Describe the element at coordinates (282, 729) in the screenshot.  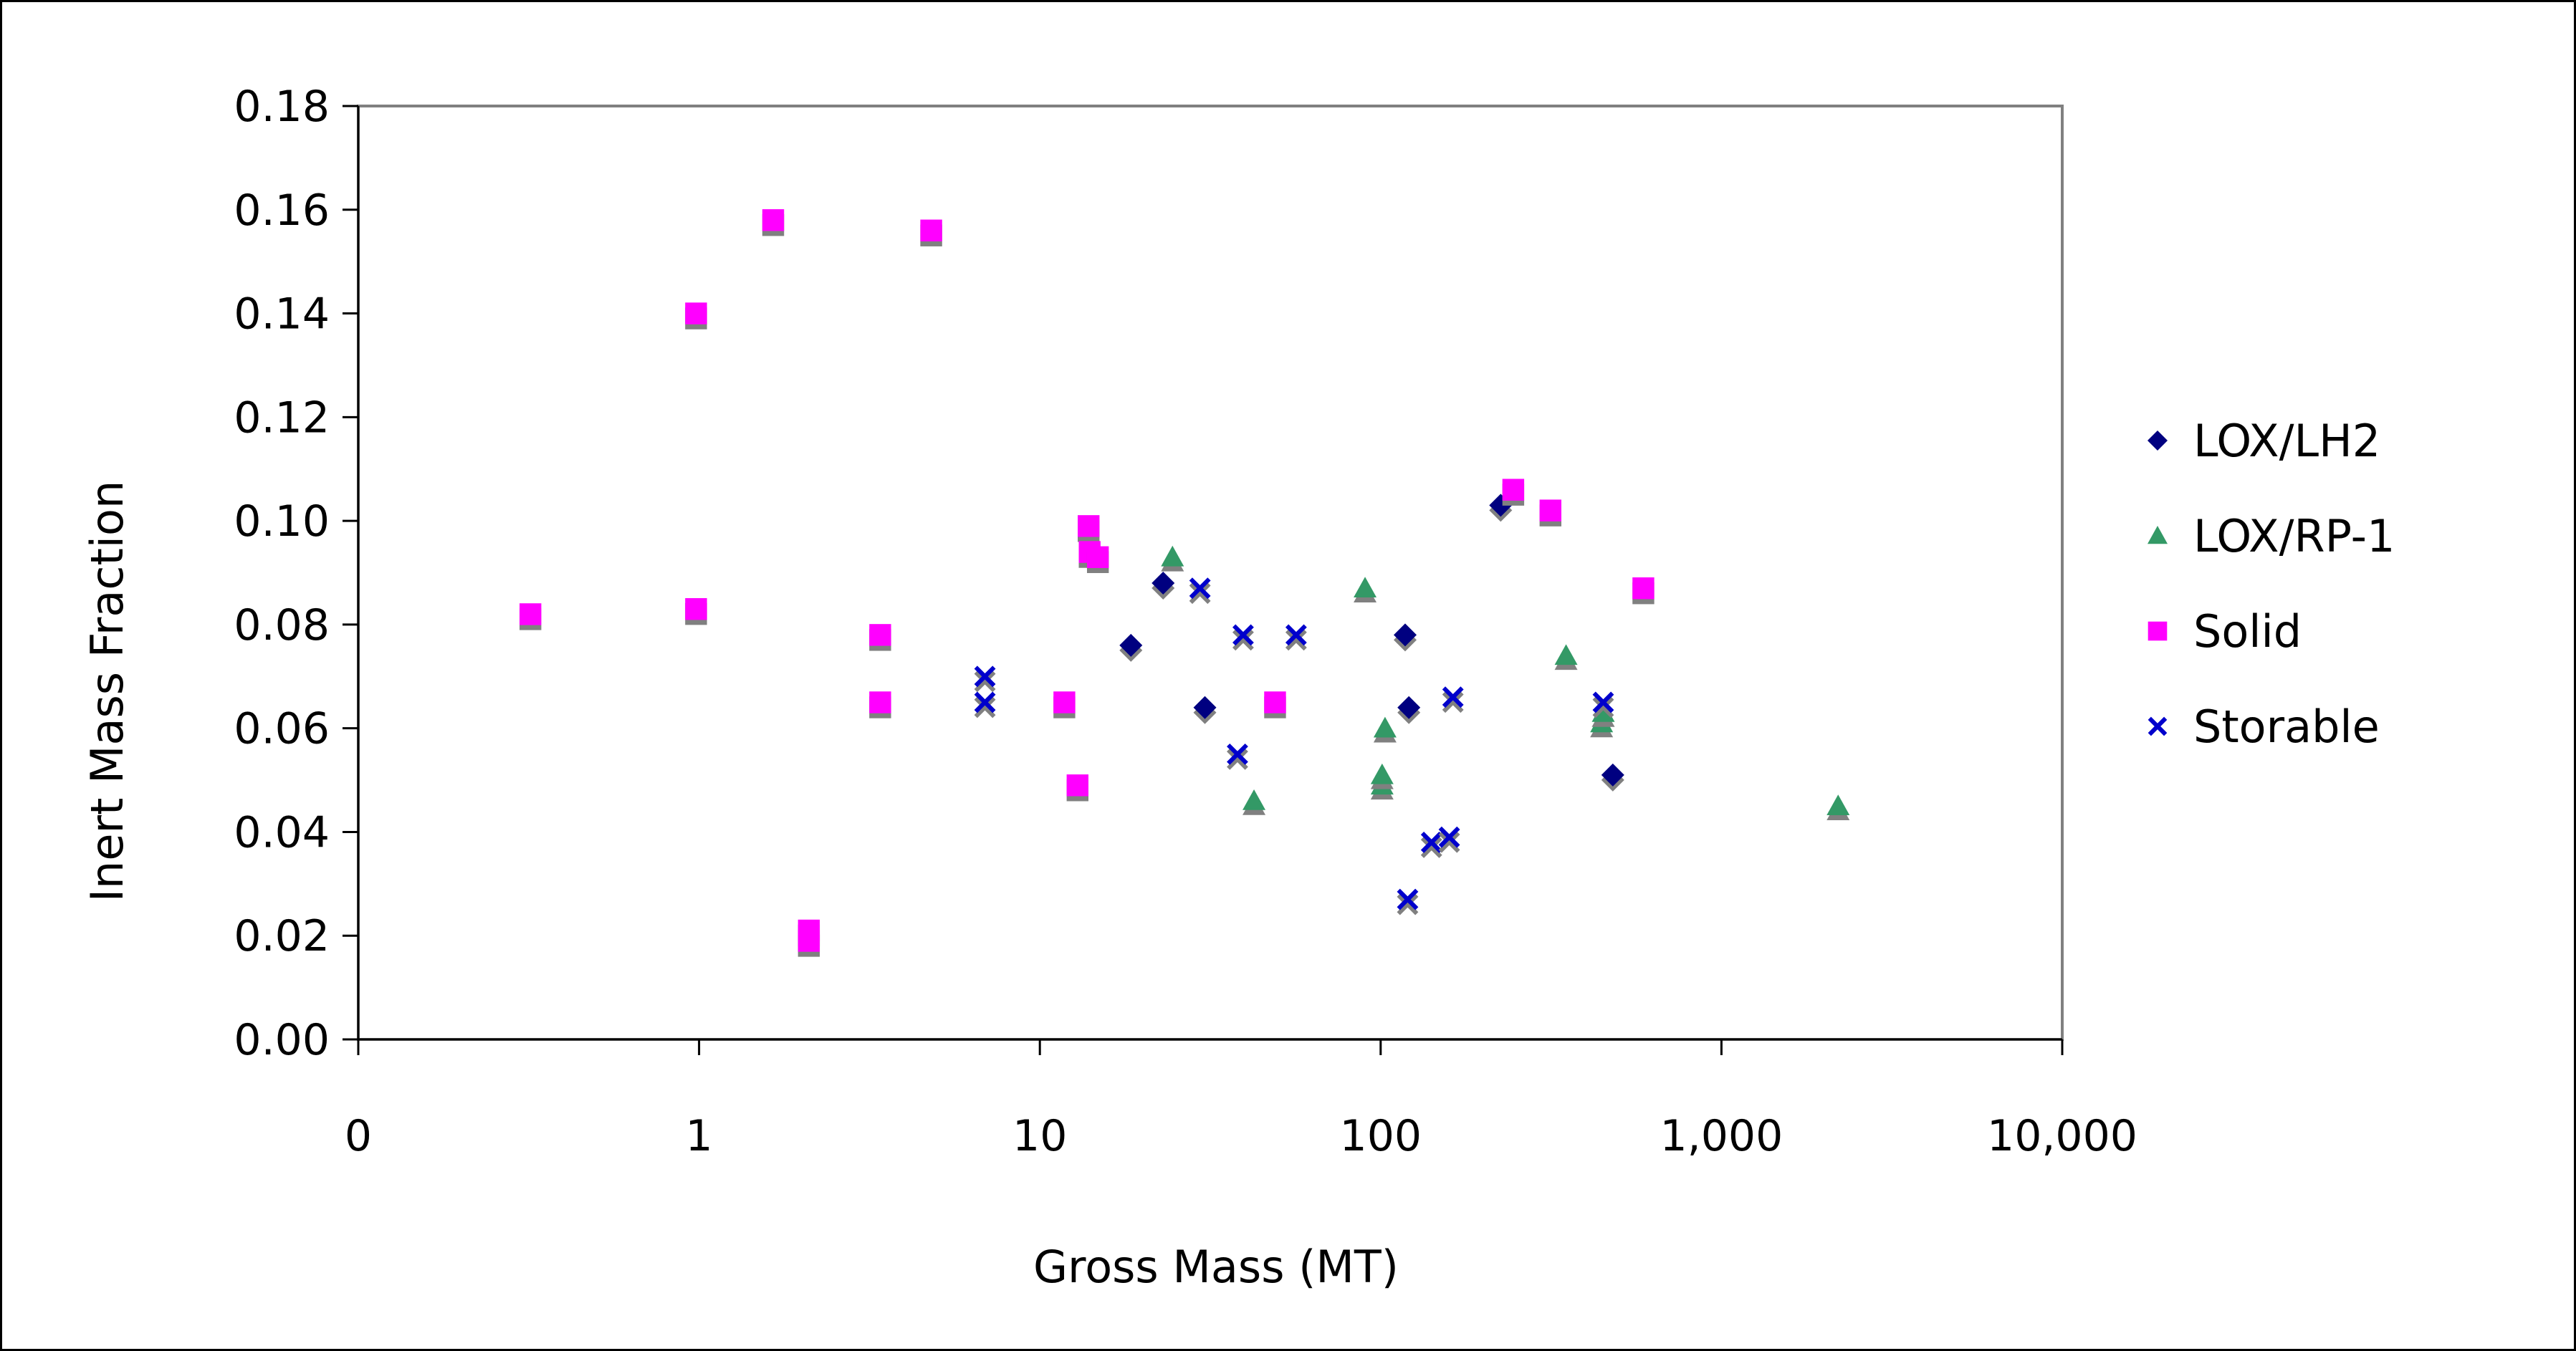
I see `y-tick-label: 0.06` at that location.